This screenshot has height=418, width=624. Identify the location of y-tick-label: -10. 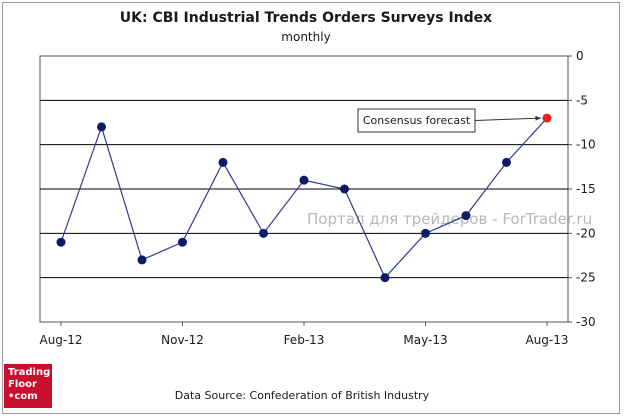
(586, 145).